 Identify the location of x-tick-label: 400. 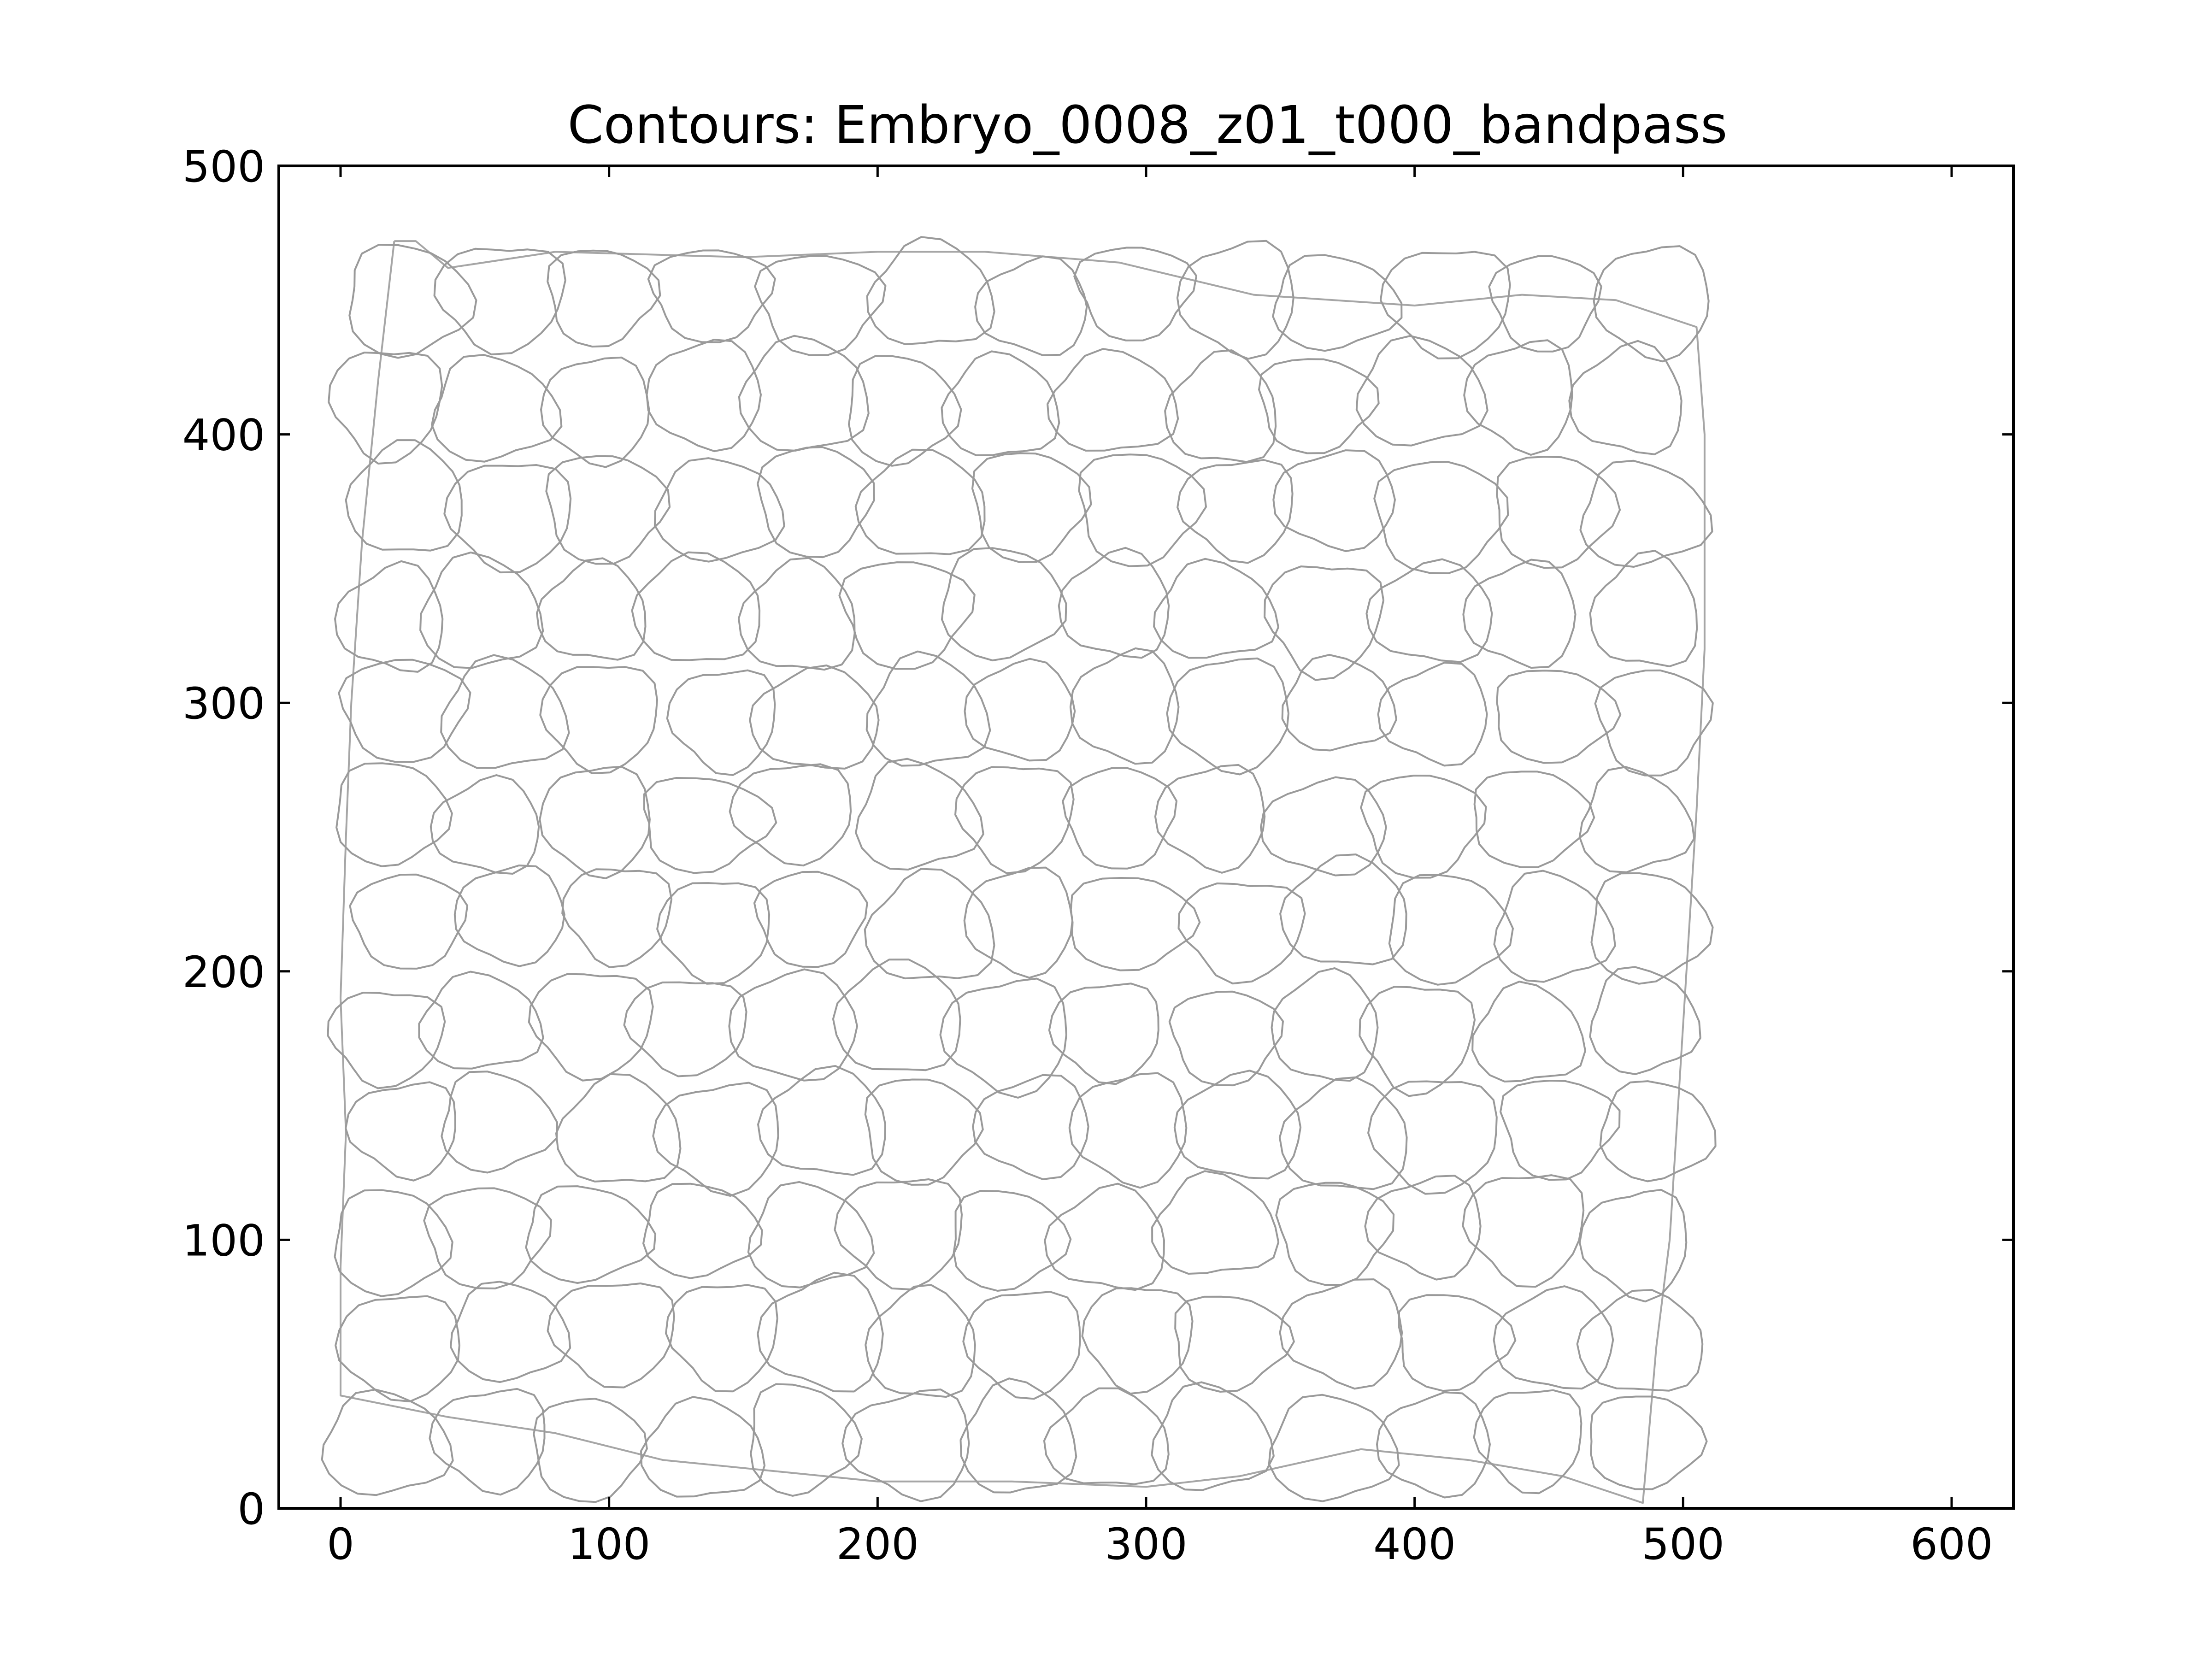
(1414, 1544).